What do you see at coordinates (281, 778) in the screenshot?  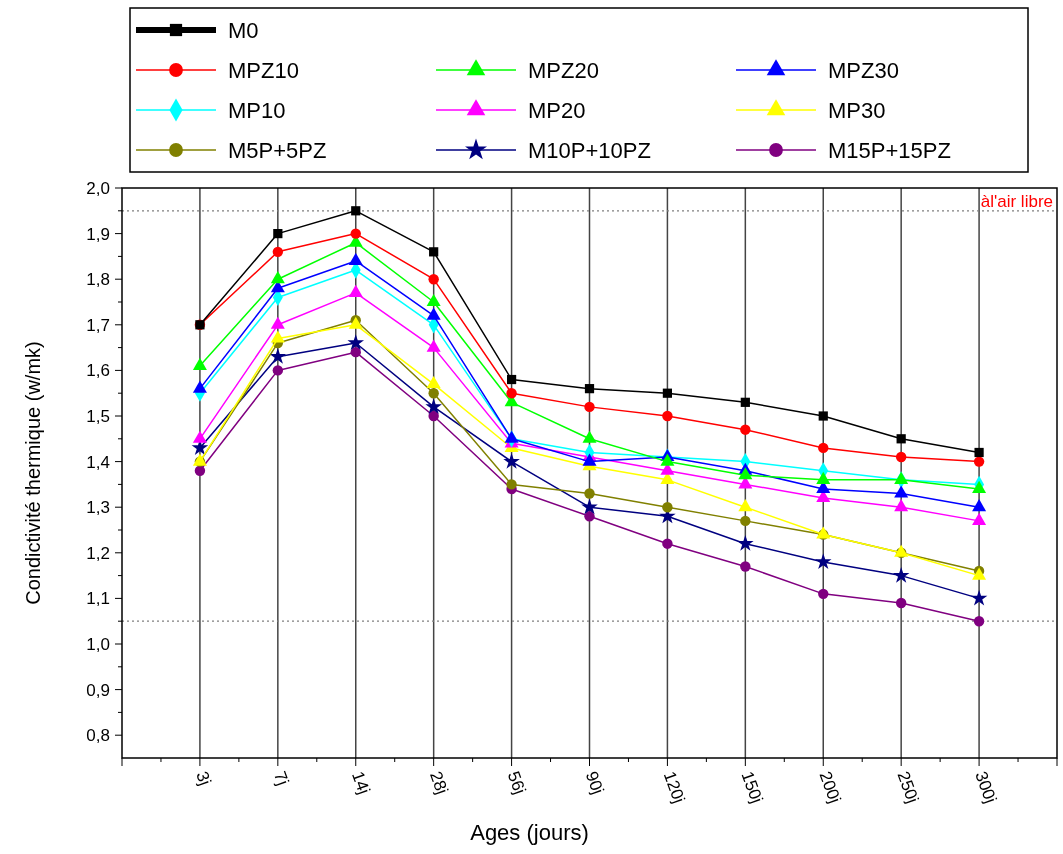 I see `x-tick-label: 7j` at bounding box center [281, 778].